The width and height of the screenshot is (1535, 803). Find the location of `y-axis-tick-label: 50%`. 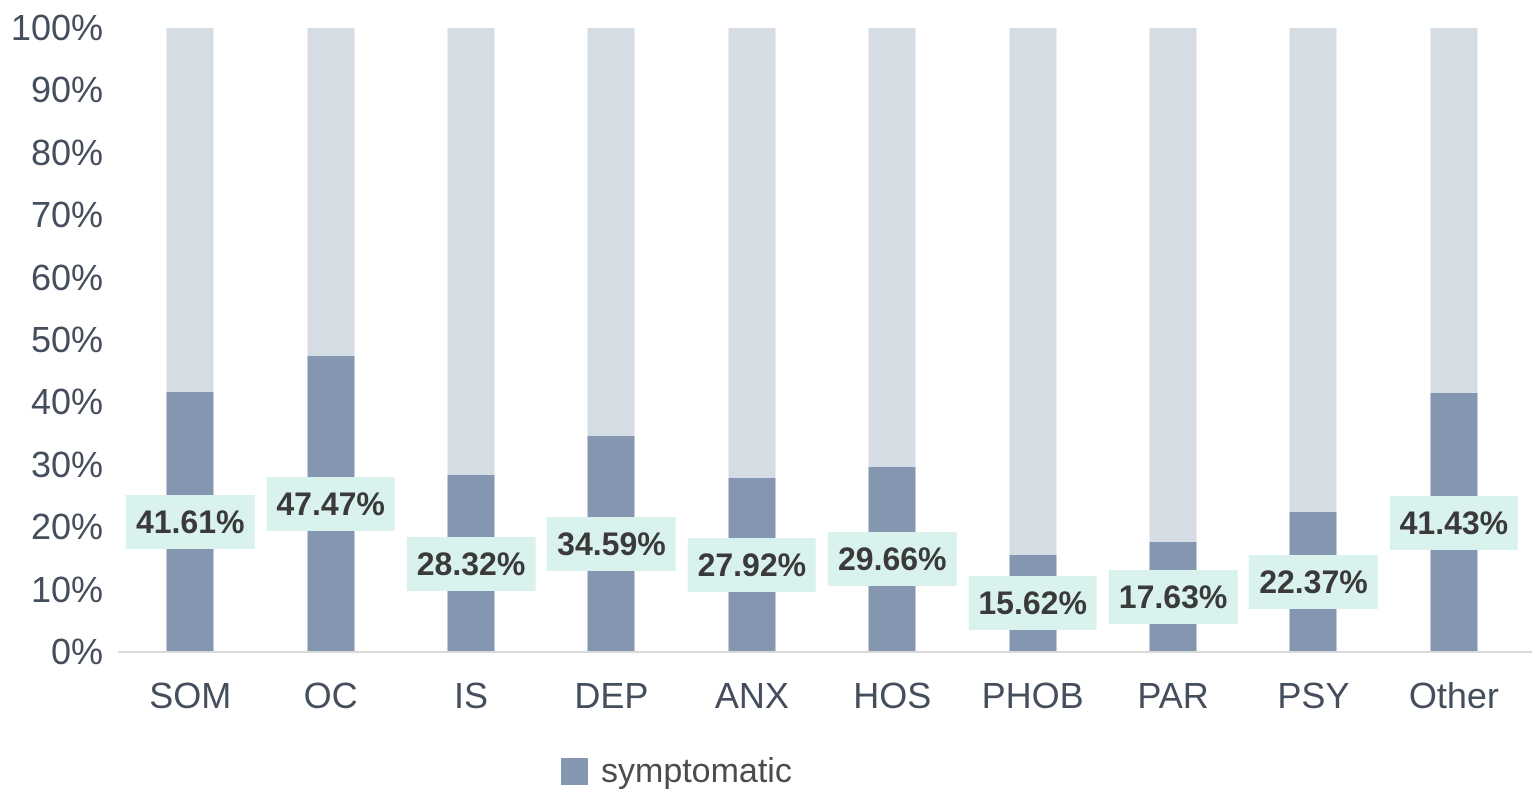

y-axis-tick-label: 50% is located at coordinates (66, 339).